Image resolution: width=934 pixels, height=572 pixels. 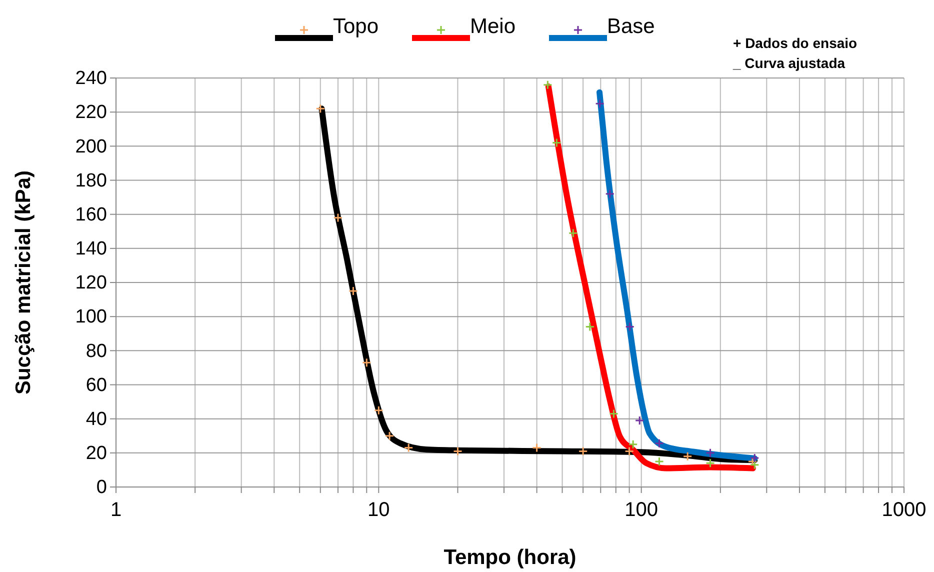 I want to click on y-tick-label: 100, so click(x=91, y=317).